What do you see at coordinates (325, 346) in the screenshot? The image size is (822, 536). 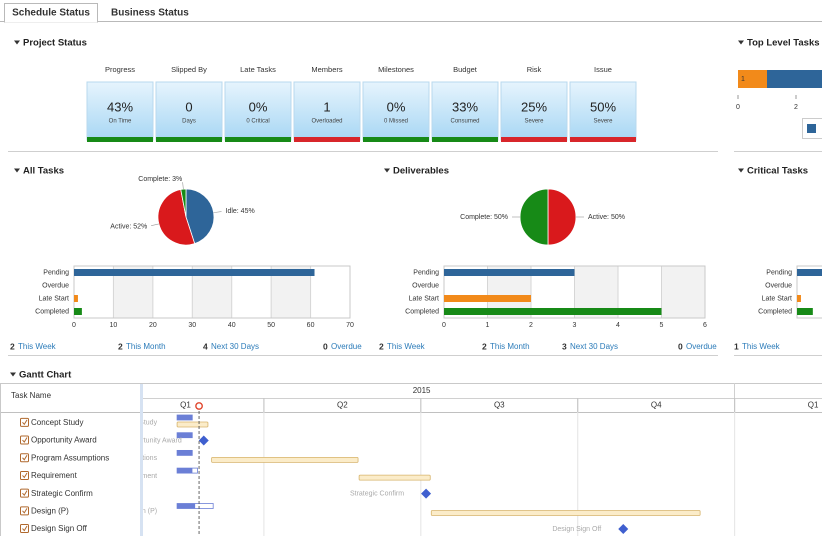 I see `summary-count: 0` at bounding box center [325, 346].